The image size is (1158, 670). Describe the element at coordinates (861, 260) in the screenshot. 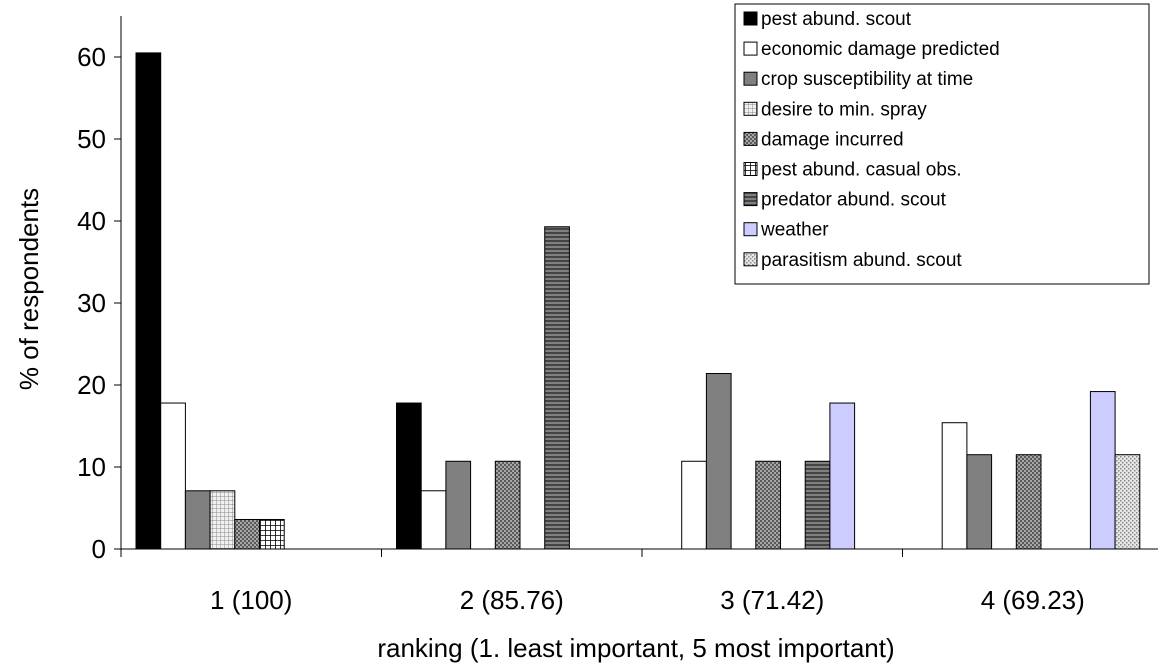

I see `legend-label-parasitism-abund-scout: parasitism abund. scout` at that location.